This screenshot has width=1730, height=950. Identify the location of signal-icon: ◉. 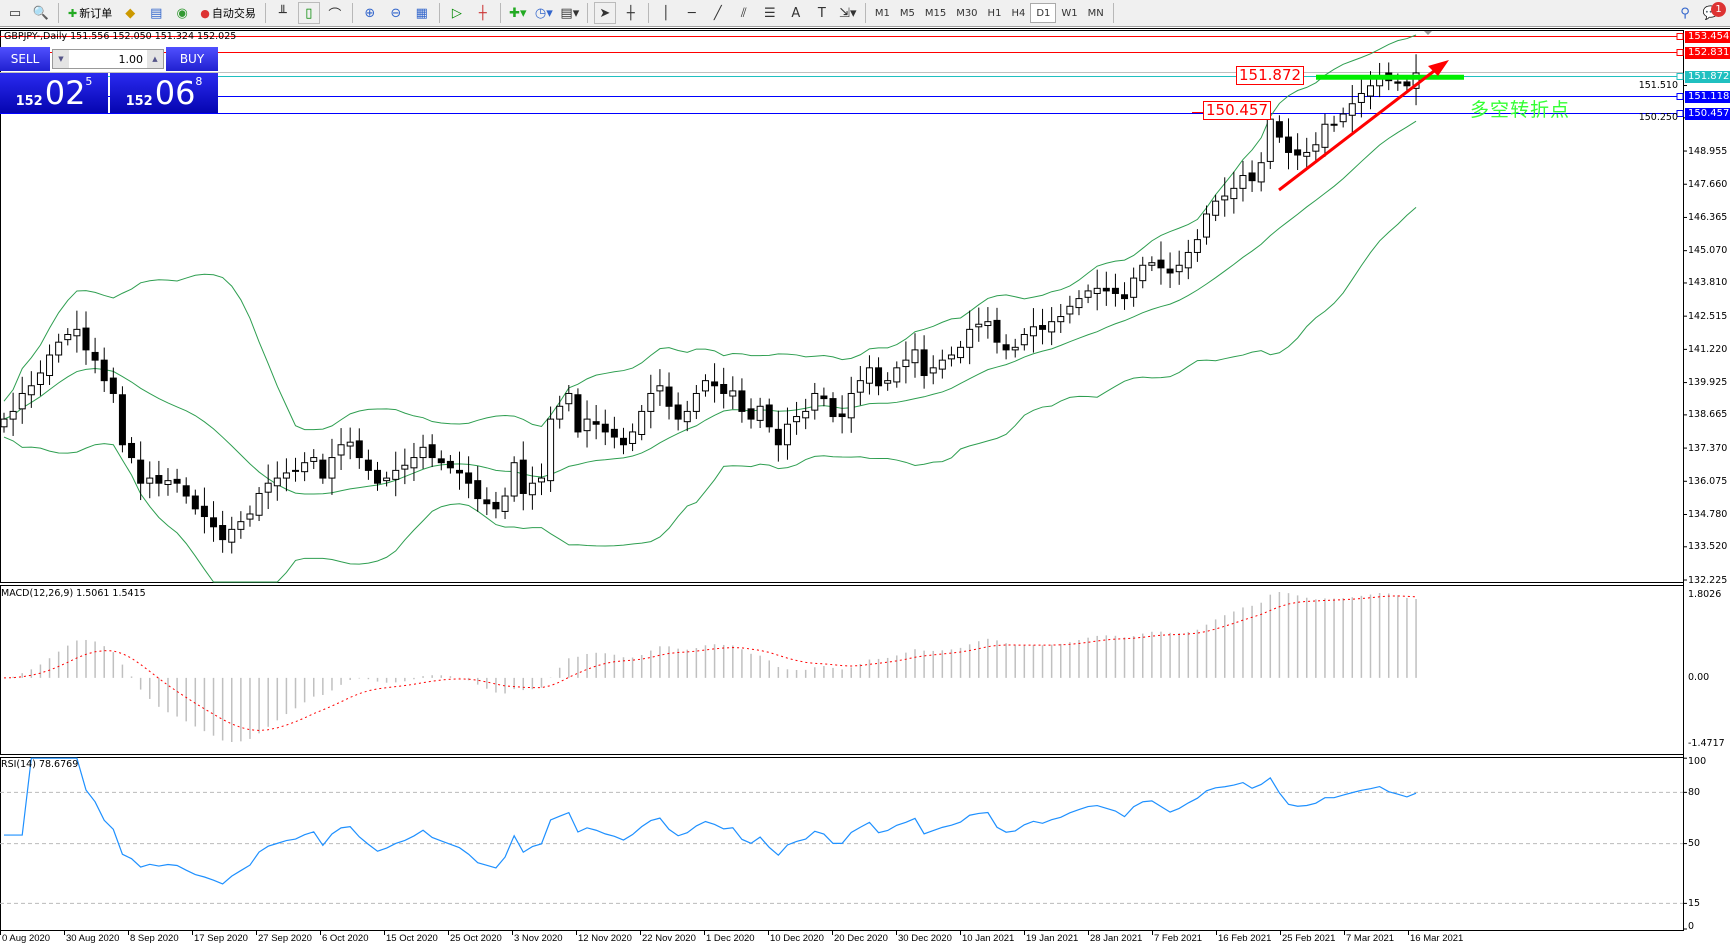
(182, 13).